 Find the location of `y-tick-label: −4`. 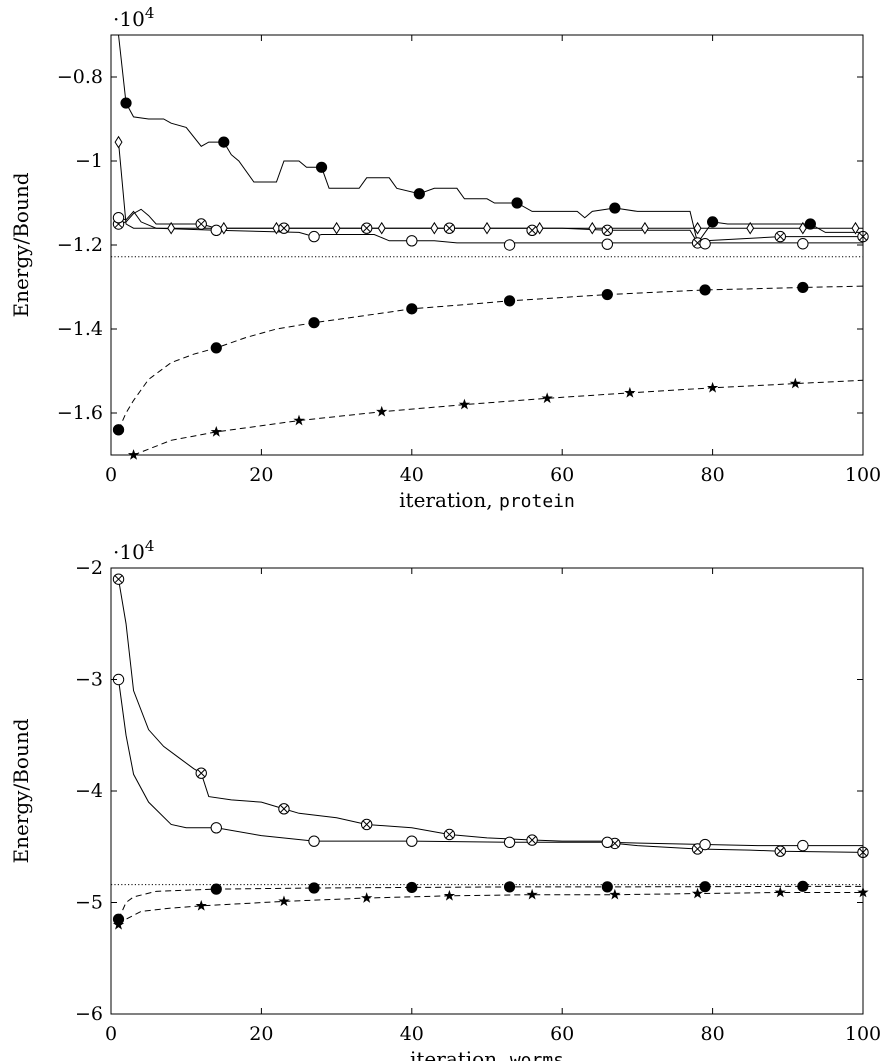

y-tick-label: −4 is located at coordinates (89, 791).